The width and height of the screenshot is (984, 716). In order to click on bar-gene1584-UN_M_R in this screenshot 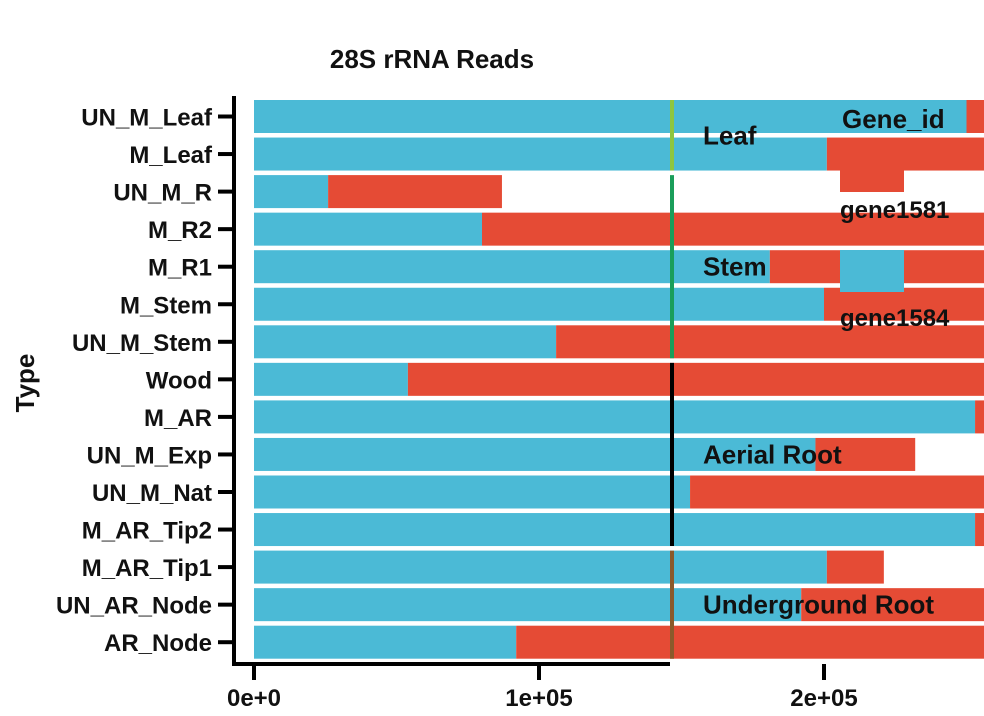, I will do `click(291, 192)`.